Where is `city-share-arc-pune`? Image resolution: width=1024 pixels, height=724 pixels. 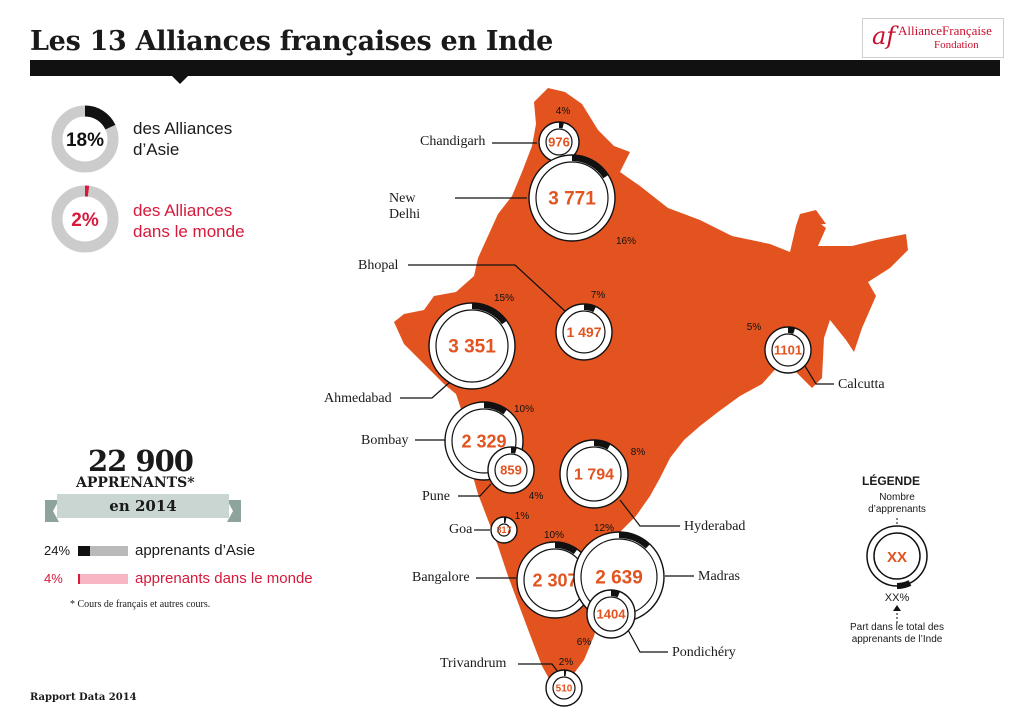
city-share-arc-pune is located at coordinates (511, 470).